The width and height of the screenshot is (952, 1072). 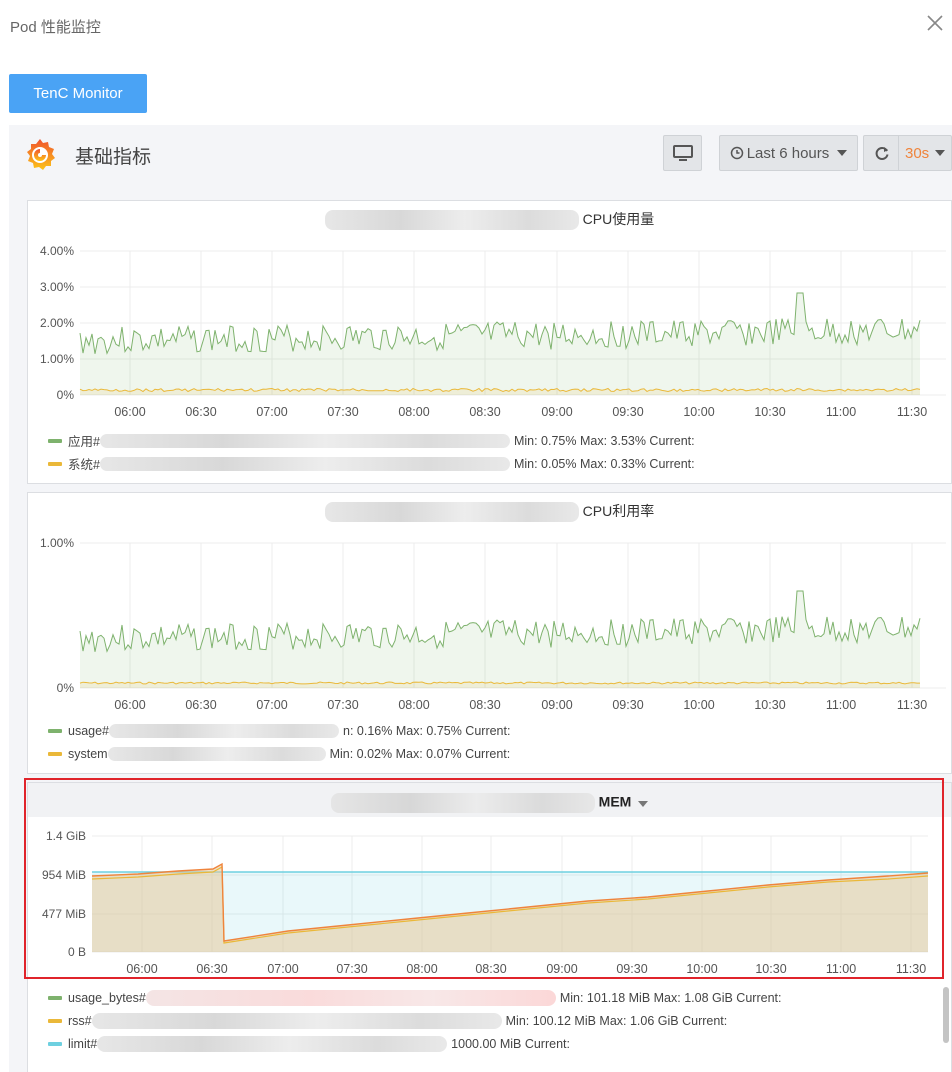 What do you see at coordinates (841, 412) in the screenshot?
I see `x-tick: 11:00` at bounding box center [841, 412].